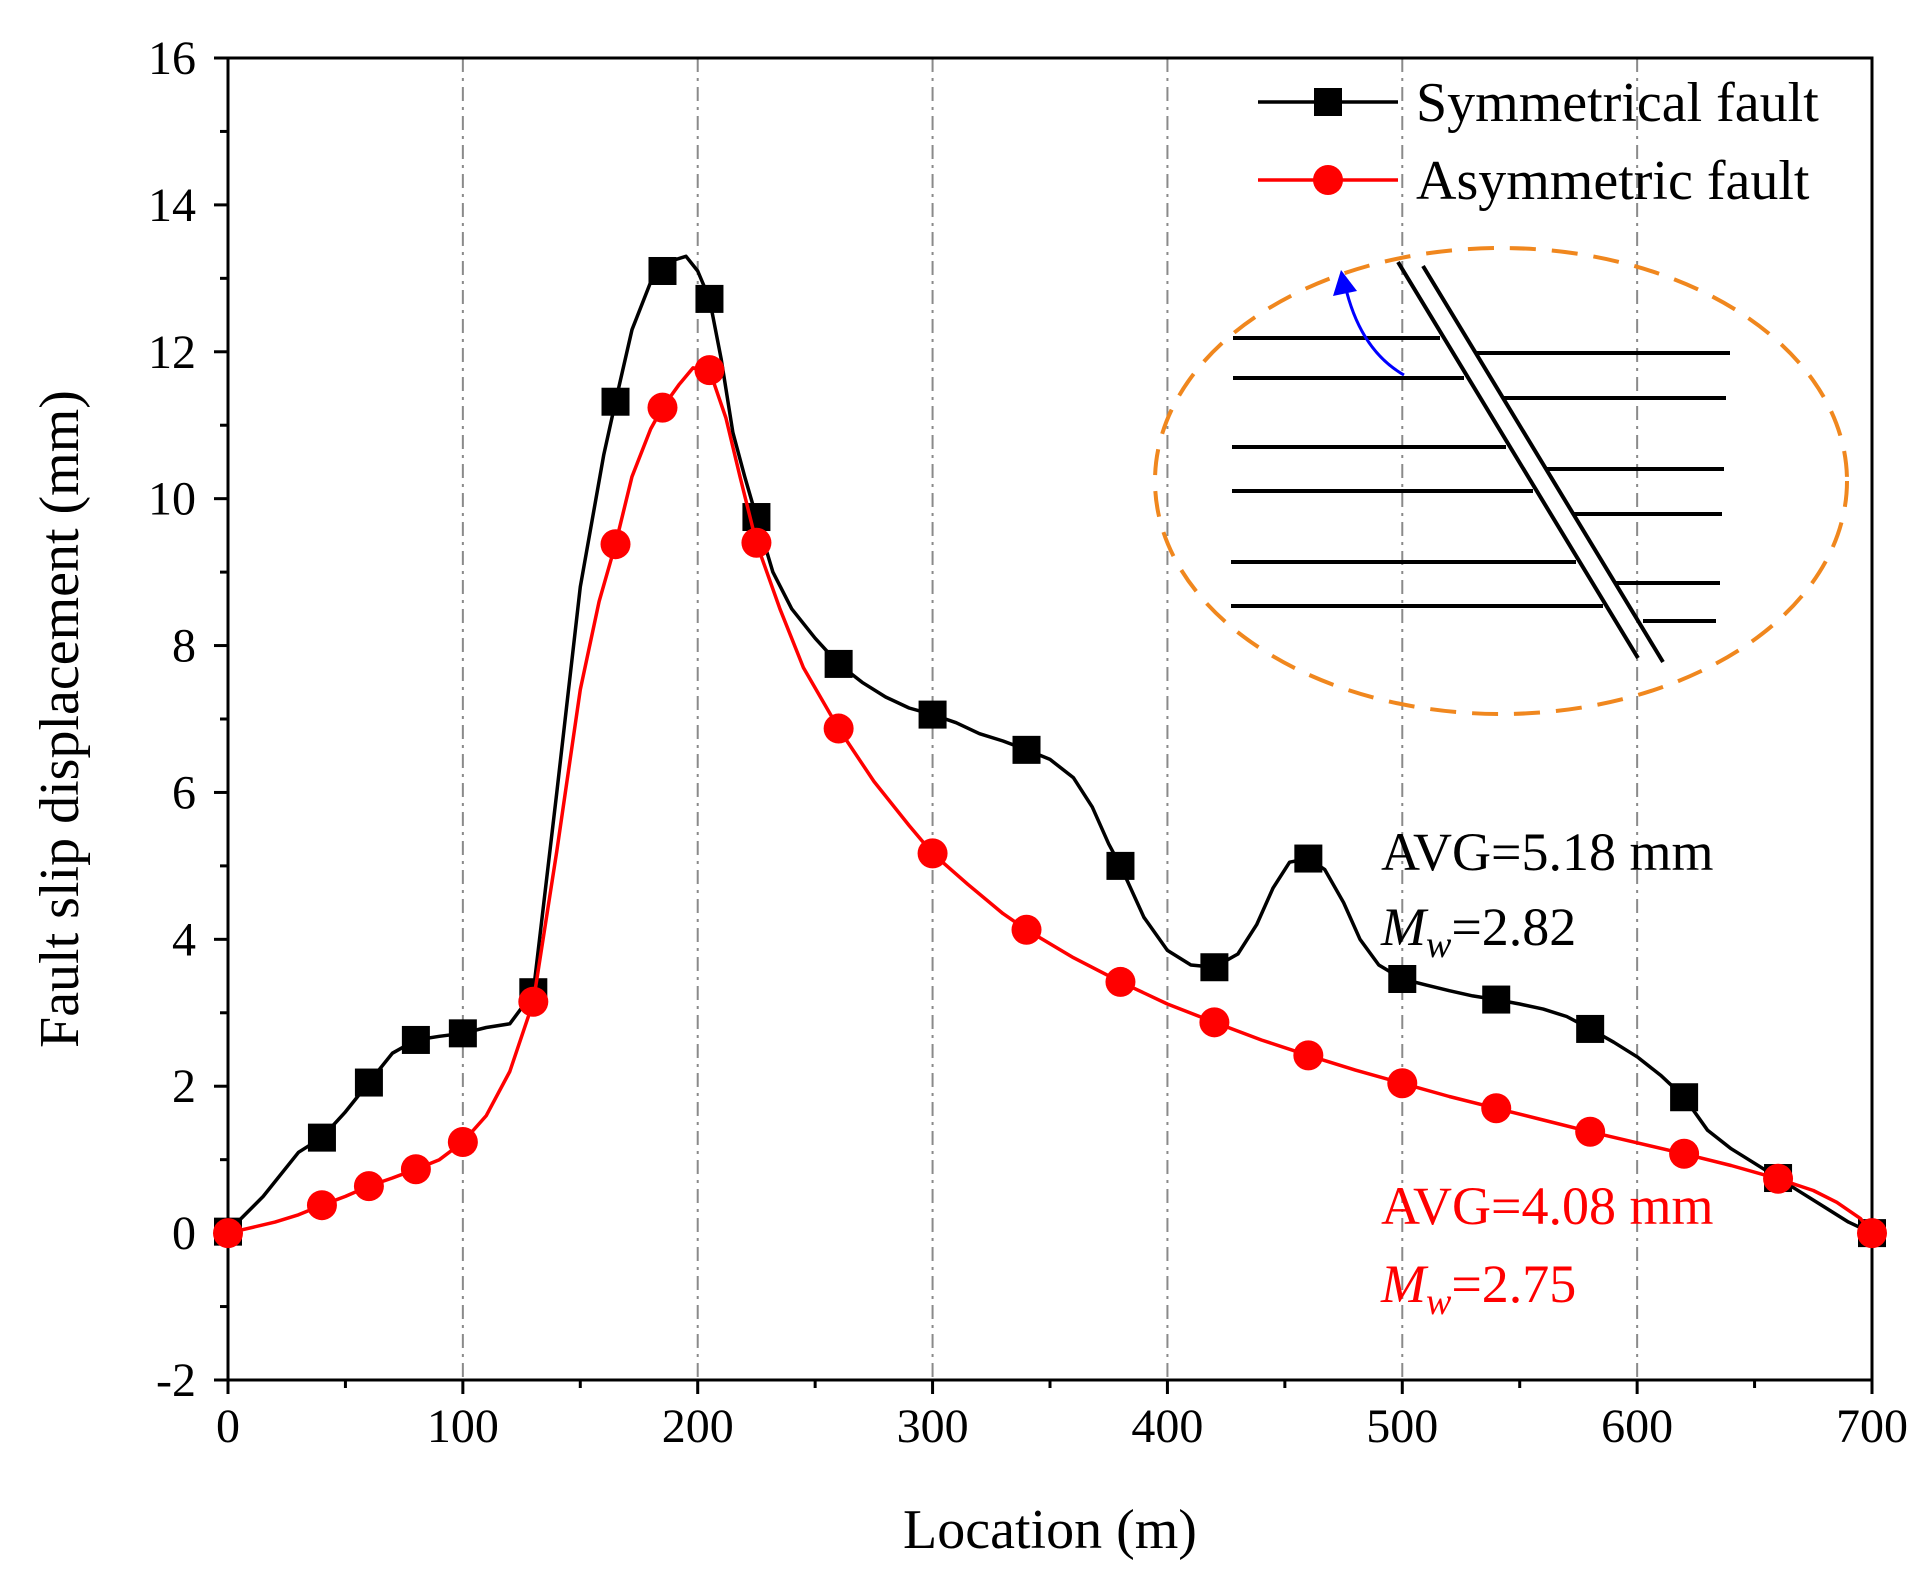 The image size is (1920, 1576). Describe the element at coordinates (60, 719) in the screenshot. I see `y-axis-title: Fault slip displacement (mm)` at that location.